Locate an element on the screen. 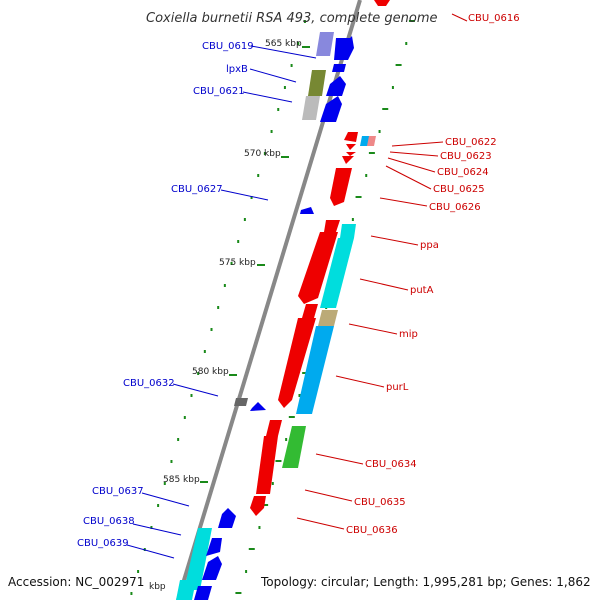  gene-label: CBU_0634 is located at coordinates (391, 464).